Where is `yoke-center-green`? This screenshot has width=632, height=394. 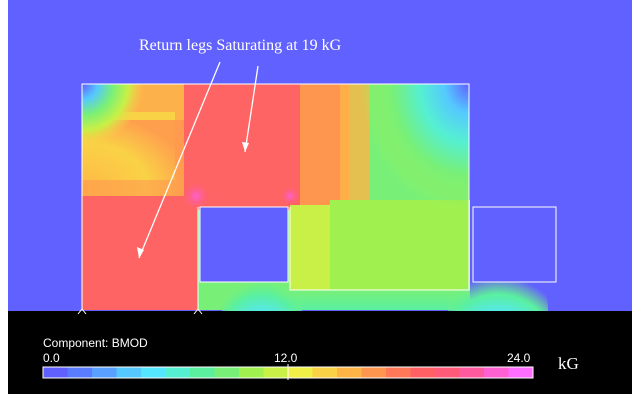
yoke-center-green is located at coordinates (400, 245).